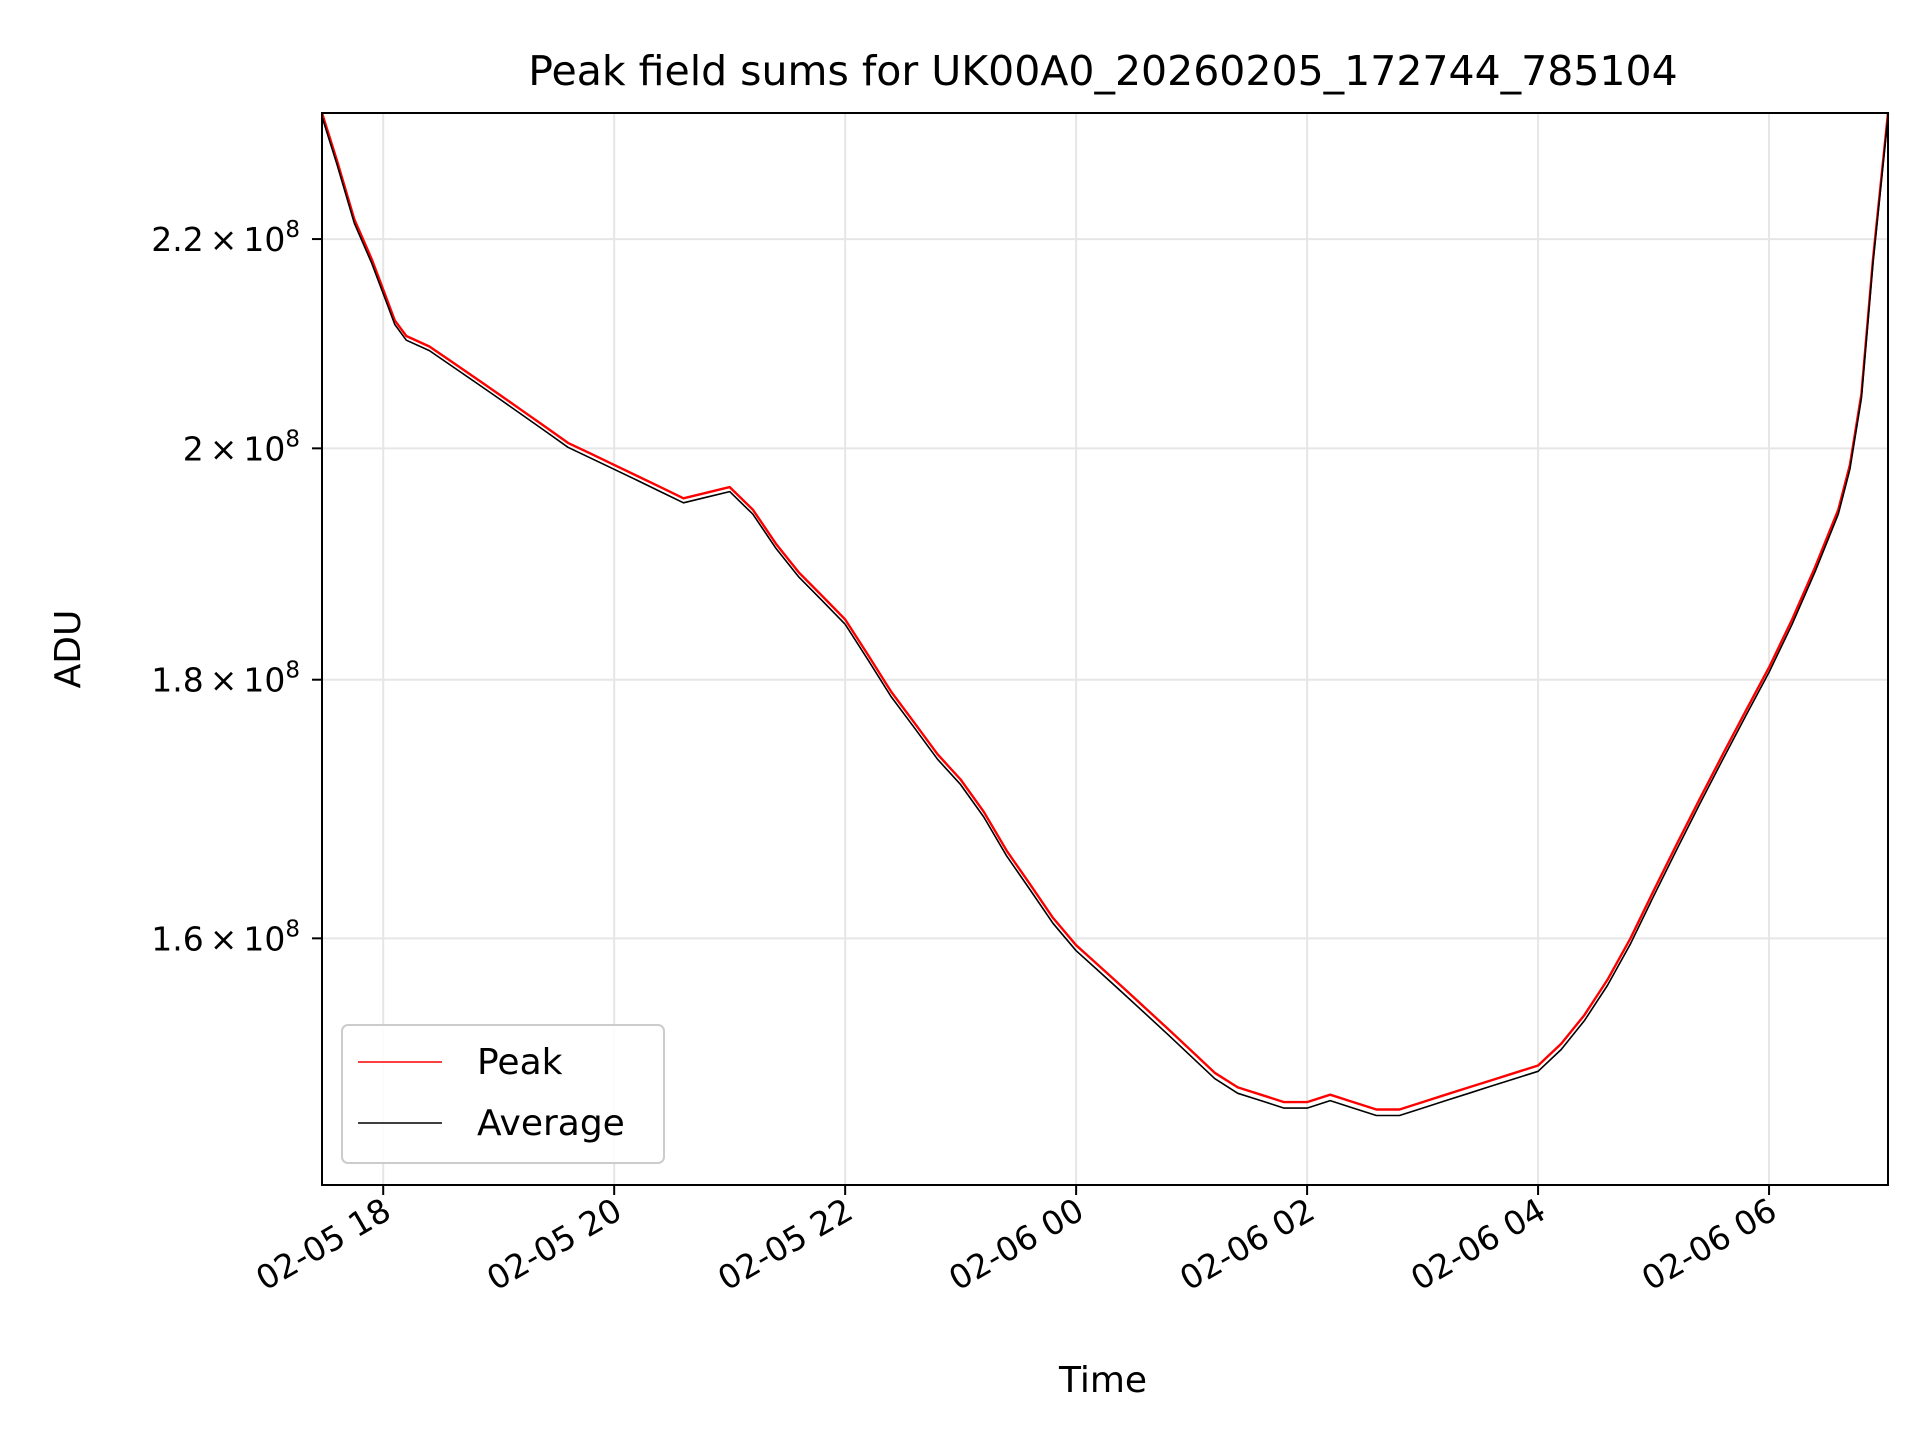 The image size is (1920, 1440). Describe the element at coordinates (68, 649) in the screenshot. I see `y-axis-label: ADU` at that location.